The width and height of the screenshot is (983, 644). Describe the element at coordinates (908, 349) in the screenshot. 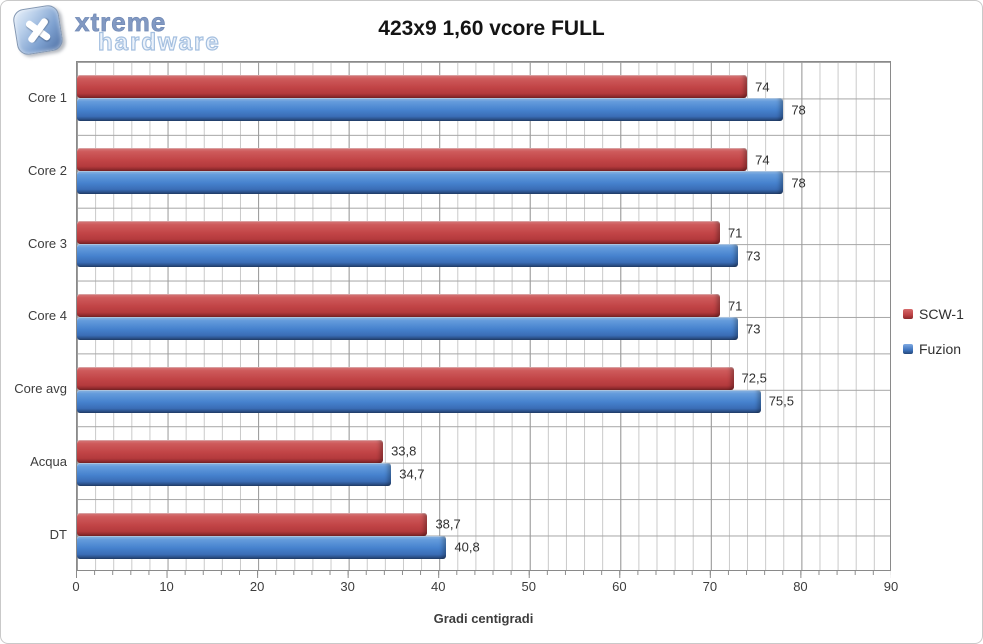

I see `fuzion-swatch-icon` at that location.